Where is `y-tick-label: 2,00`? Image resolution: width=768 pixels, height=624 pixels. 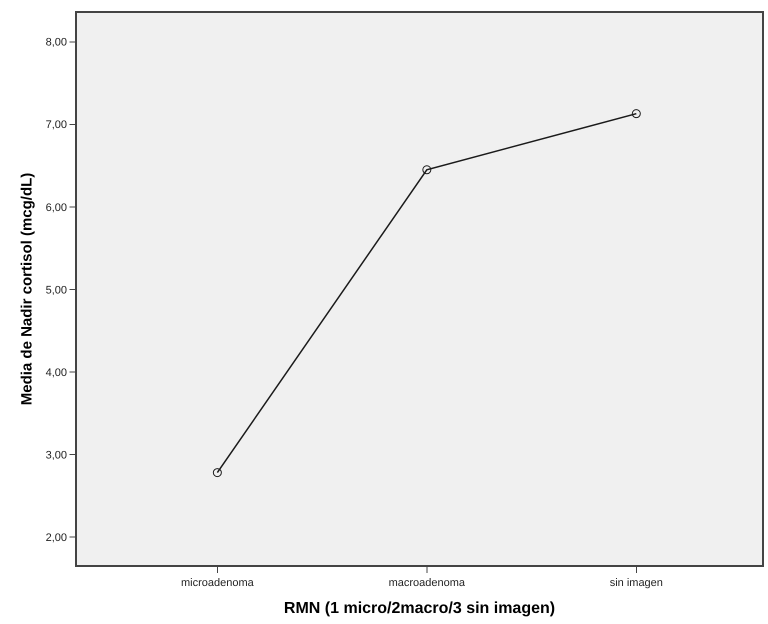
y-tick-label: 2,00 is located at coordinates (57, 538).